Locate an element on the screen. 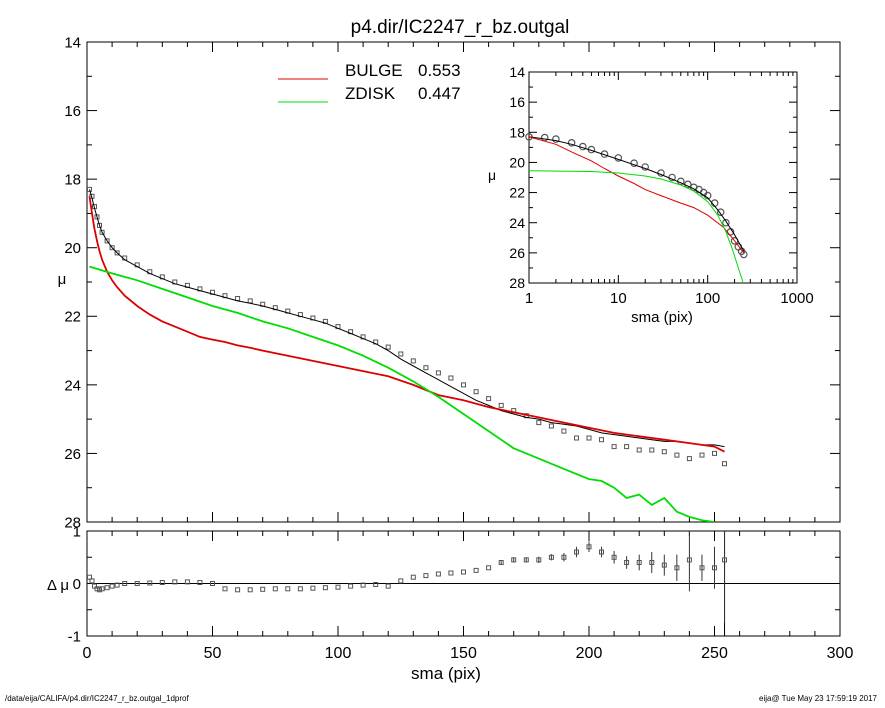  chart-title: p4.dir/IC2247_r_bz.outgal is located at coordinates (460, 27).